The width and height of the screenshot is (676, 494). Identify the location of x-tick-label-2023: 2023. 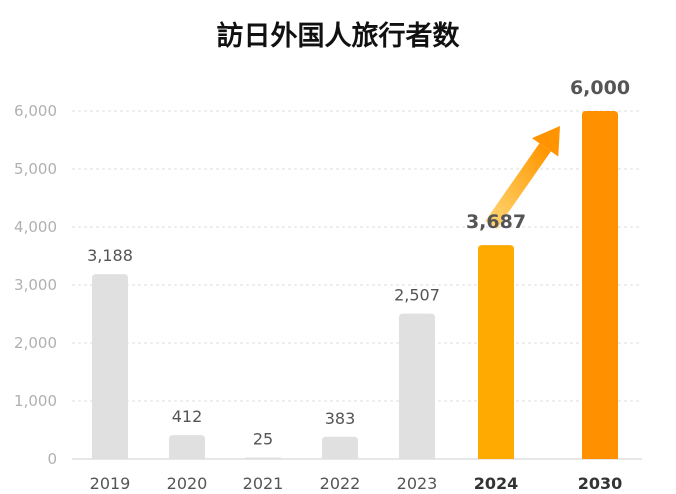
(417, 483).